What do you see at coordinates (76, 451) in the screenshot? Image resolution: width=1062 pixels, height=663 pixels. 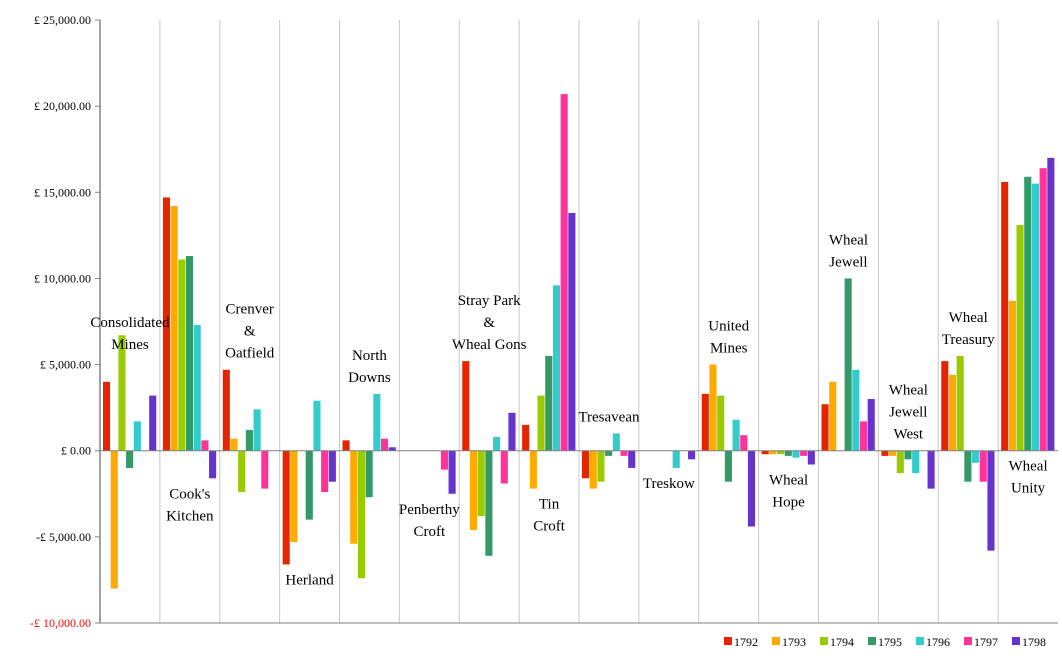 I see `y-tick-label: £ 0.00` at bounding box center [76, 451].